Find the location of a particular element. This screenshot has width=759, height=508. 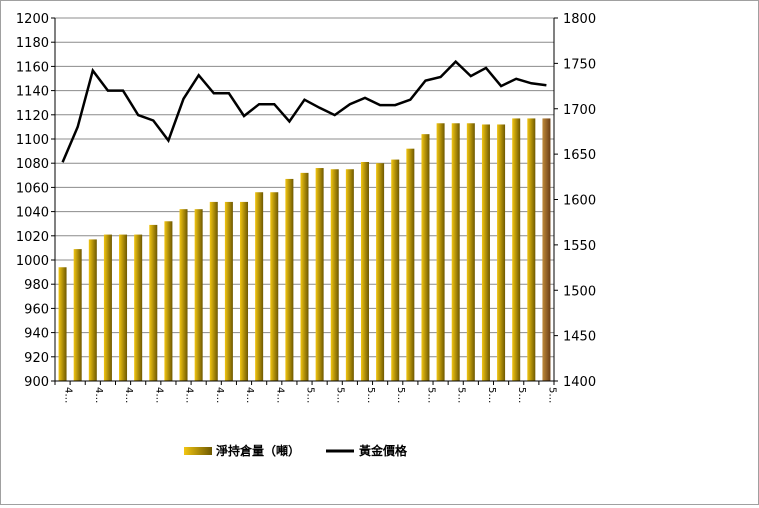

left-tick-label: 1180 is located at coordinates (32, 43).